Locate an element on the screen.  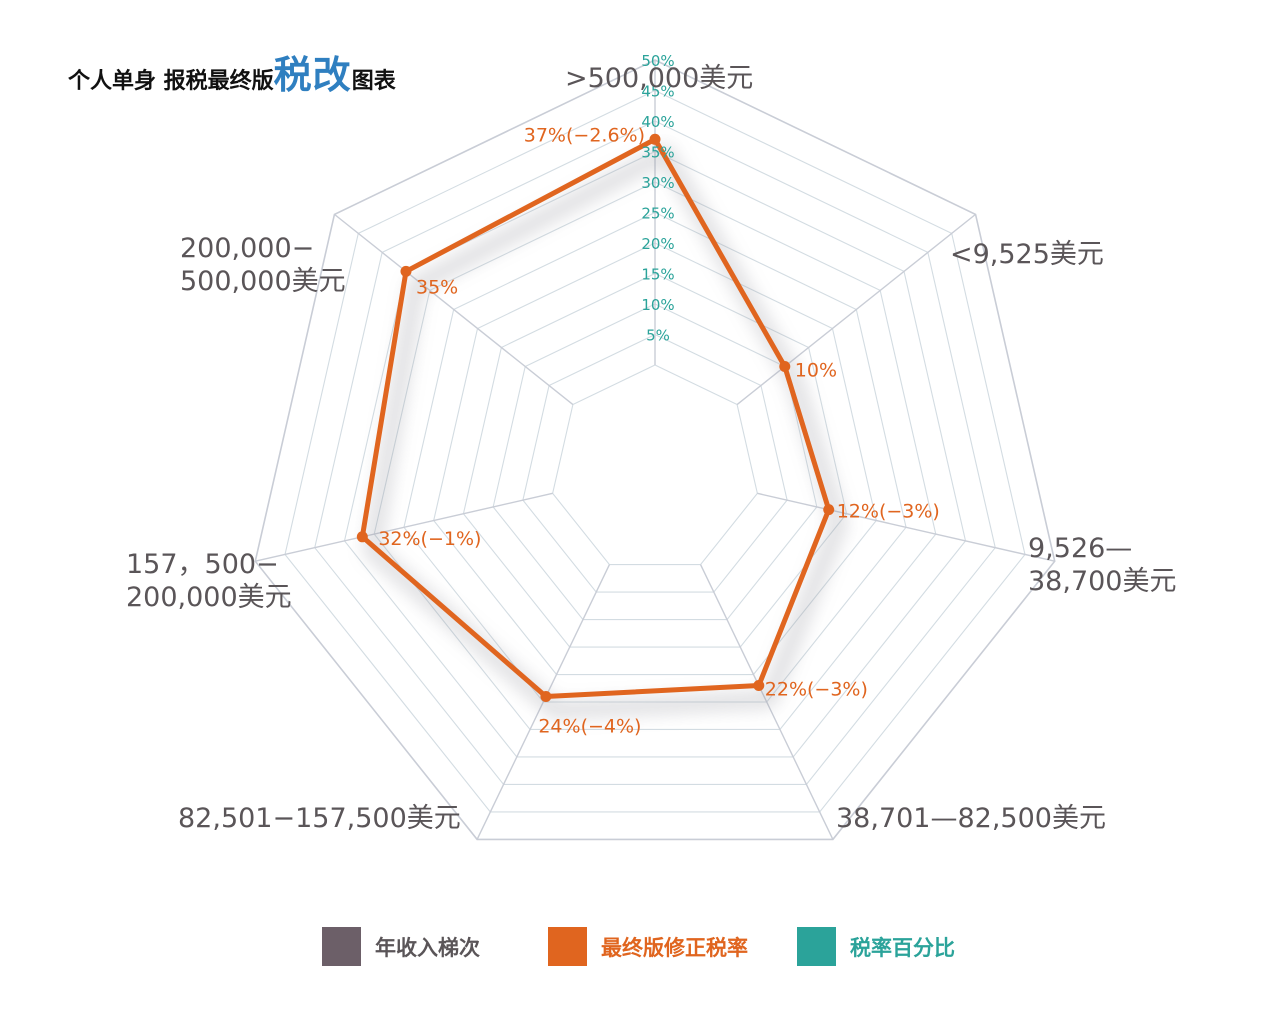
legend-item: 年收入梯次 is located at coordinates (401, 946).